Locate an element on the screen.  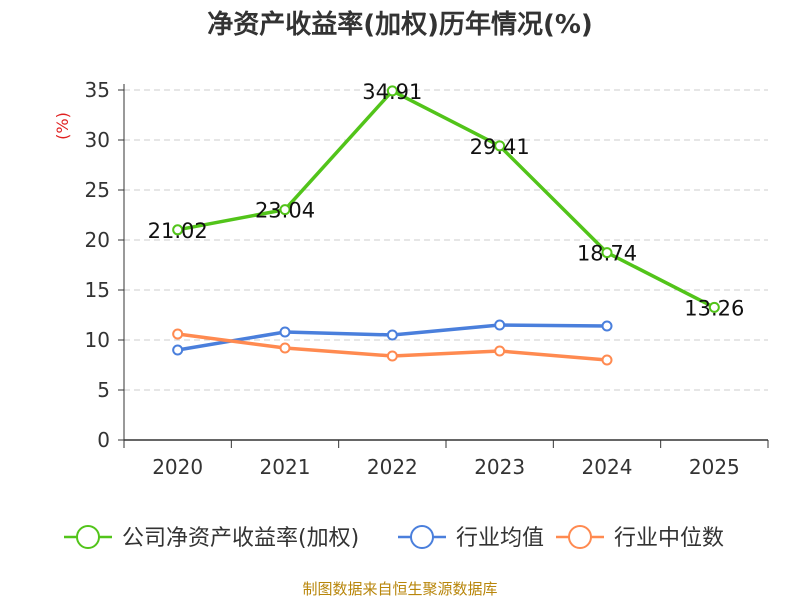
y-tick-label: 35 is located at coordinates (97, 90).